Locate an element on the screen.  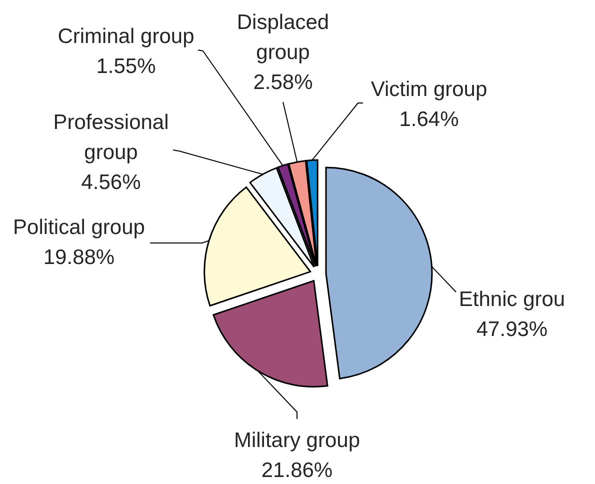
data-label: 19.88% is located at coordinates (79, 257).